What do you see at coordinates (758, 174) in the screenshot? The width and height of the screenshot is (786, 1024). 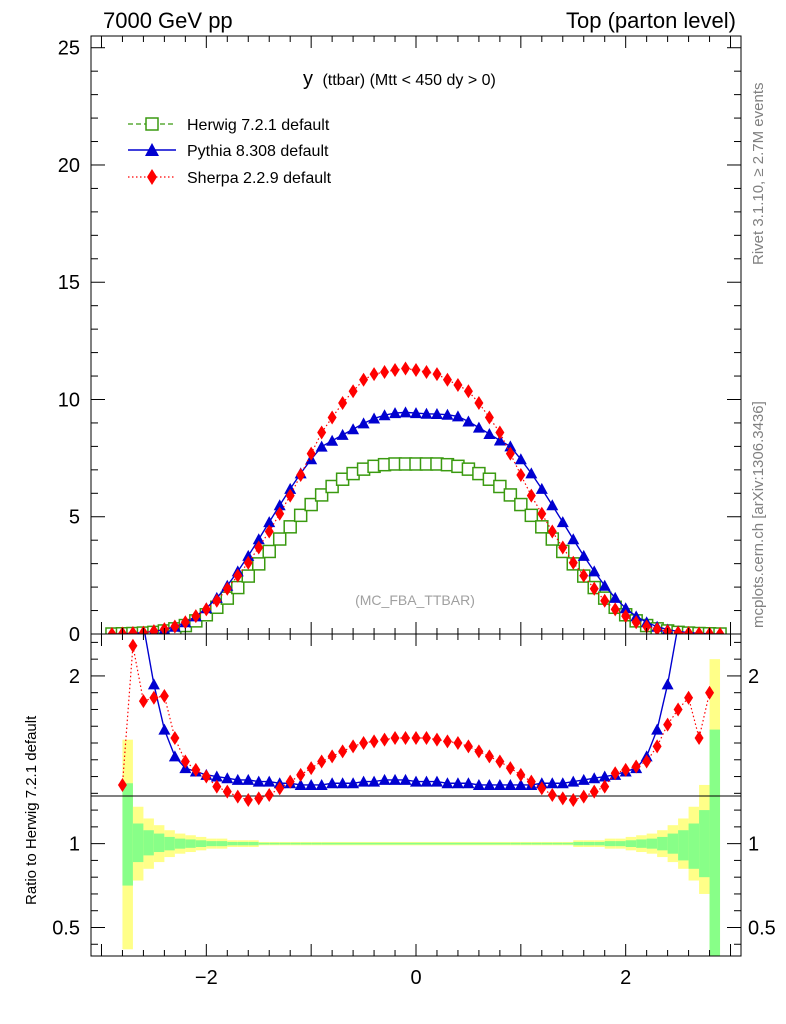 I see `rivet-label: Rivet 3.1.10, ≥ 2.7M events` at bounding box center [758, 174].